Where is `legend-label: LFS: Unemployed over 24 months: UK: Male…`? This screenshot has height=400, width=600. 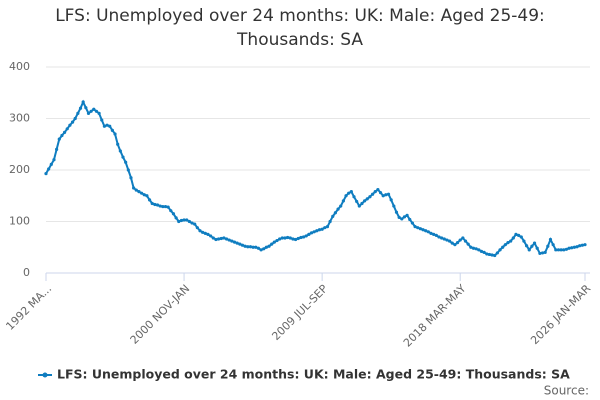
legend-label: LFS: Unemployed over 24 months: UK: Male… is located at coordinates (313, 374).